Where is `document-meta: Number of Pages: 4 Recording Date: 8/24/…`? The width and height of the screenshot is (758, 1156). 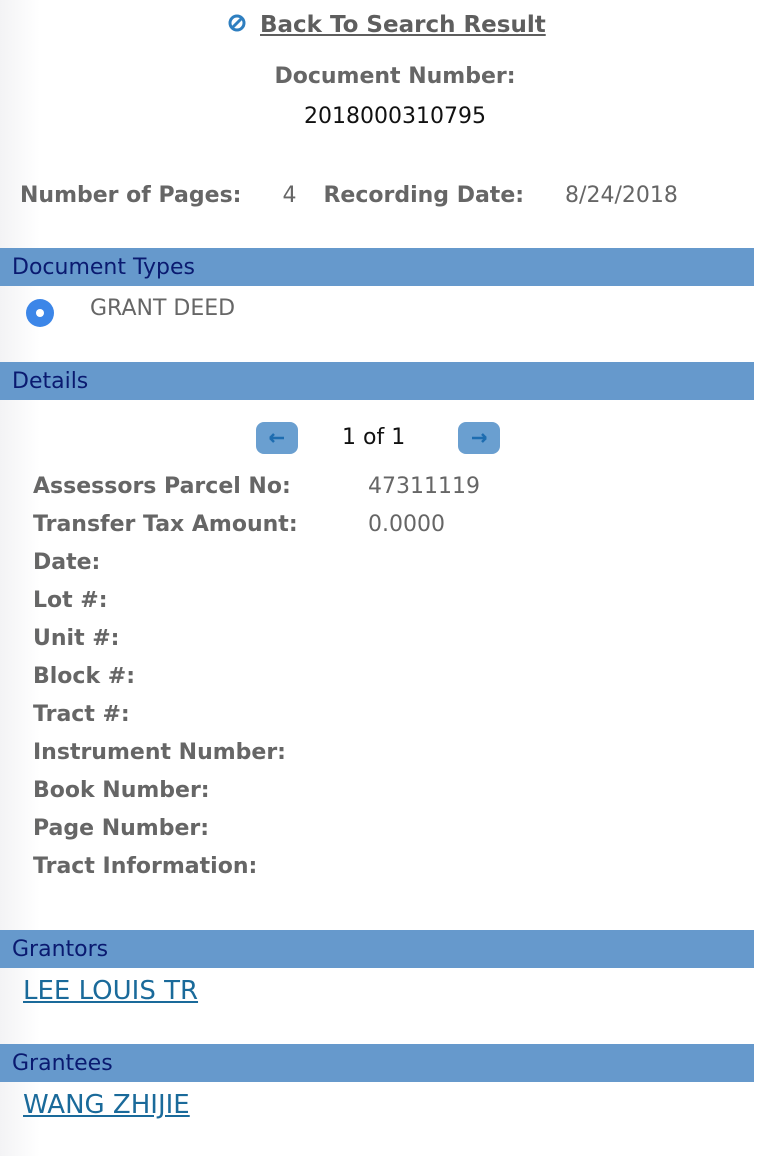
document-meta: Number of Pages: 4 Recording Date: 8/24/… is located at coordinates (349, 195).